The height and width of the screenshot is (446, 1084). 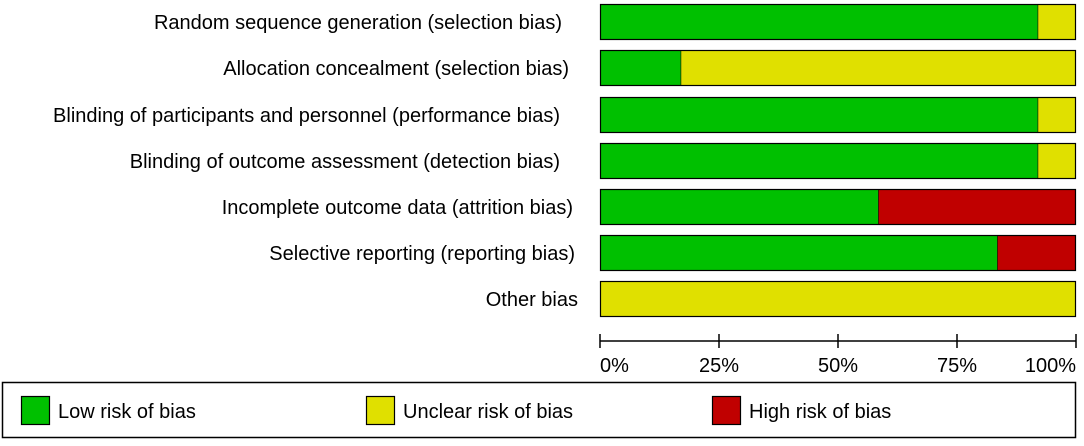 I want to click on x-tick-label: 75%, so click(x=957, y=366).